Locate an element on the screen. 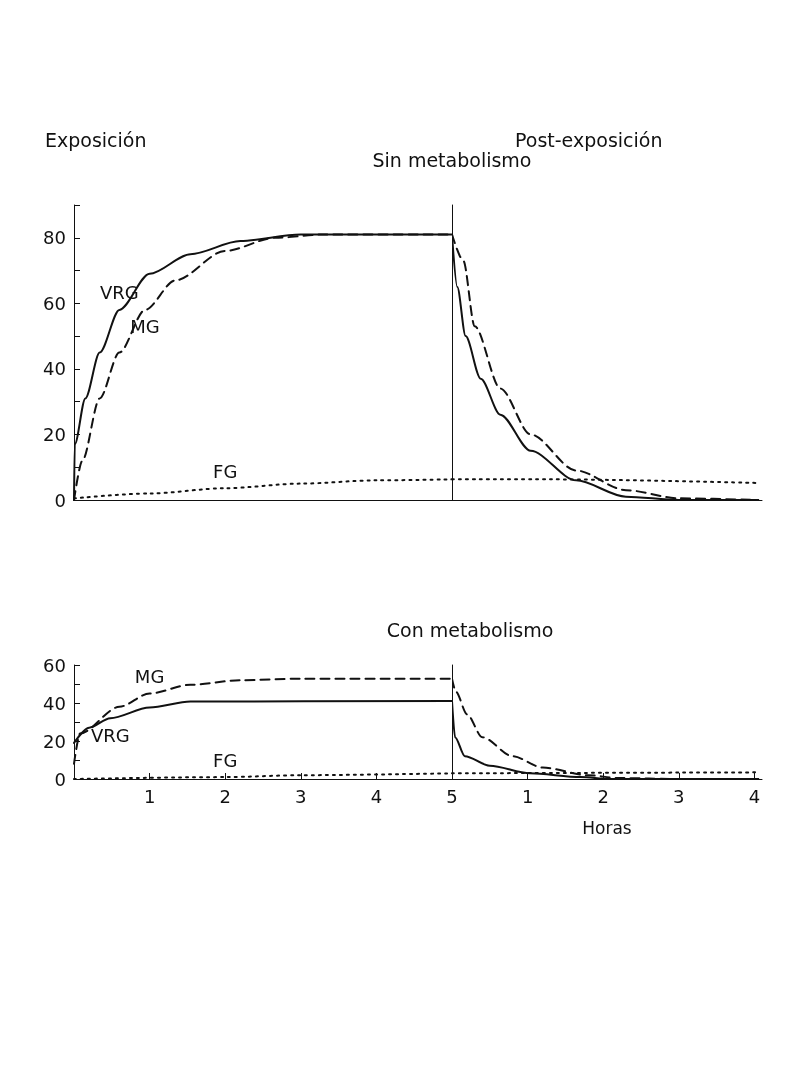 This screenshot has height=1069, width=802. text: Con metabolismo is located at coordinates (470, 630).